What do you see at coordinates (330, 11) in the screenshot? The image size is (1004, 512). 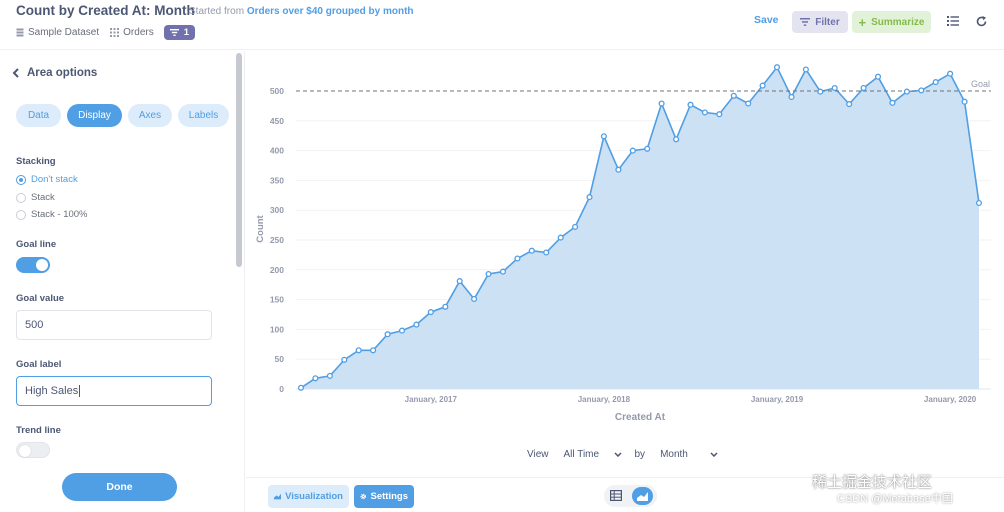 I see `started-from-link: Orders over $40 grouped by month` at bounding box center [330, 11].